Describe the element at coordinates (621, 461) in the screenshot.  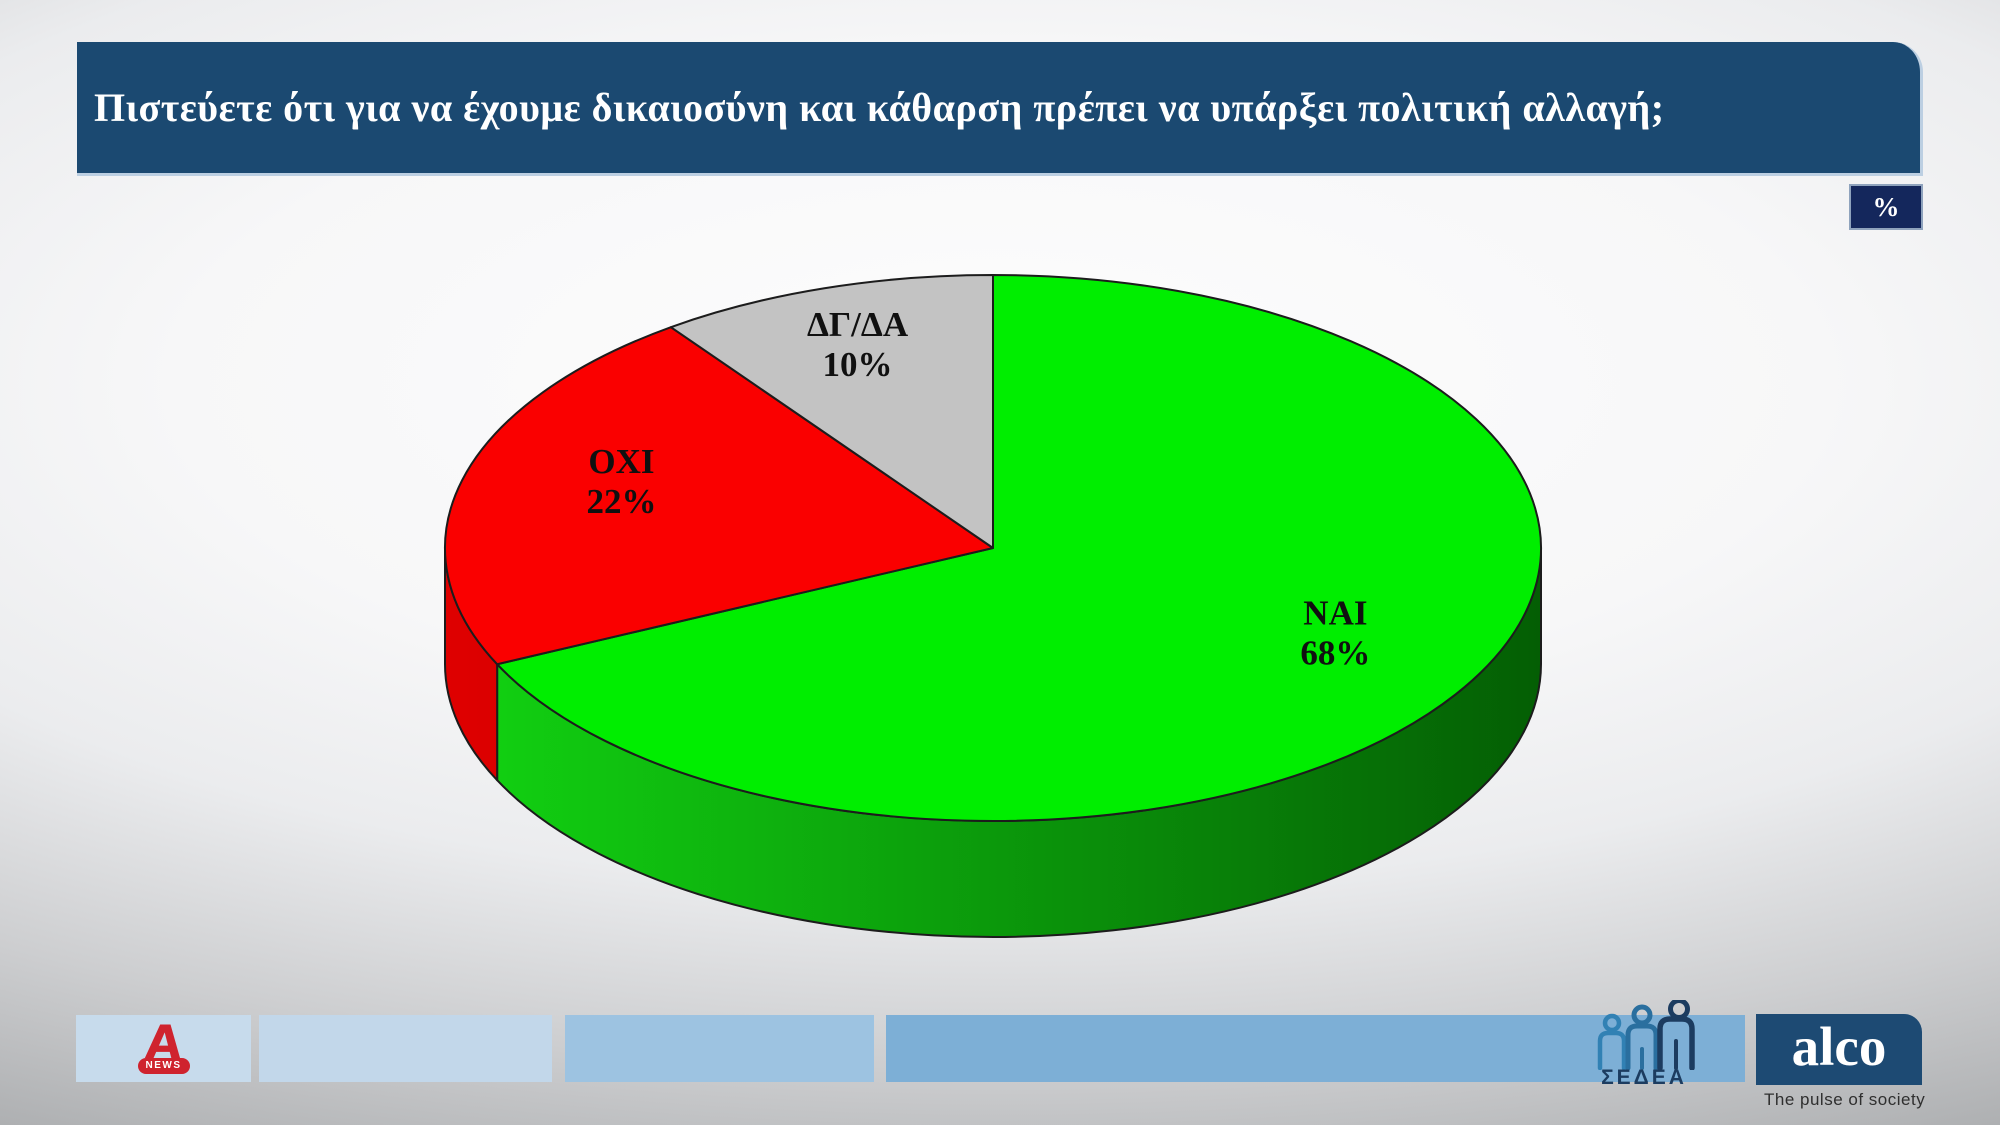
I see `pie-label-1-name: ΟΧΙ` at that location.